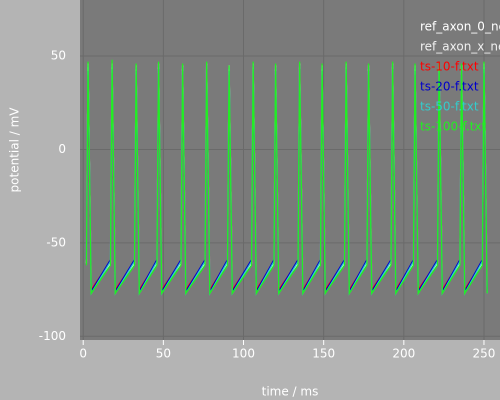 The image size is (500, 400). What do you see at coordinates (403, 354) in the screenshot?
I see `x-tick-label: 200` at bounding box center [403, 354].